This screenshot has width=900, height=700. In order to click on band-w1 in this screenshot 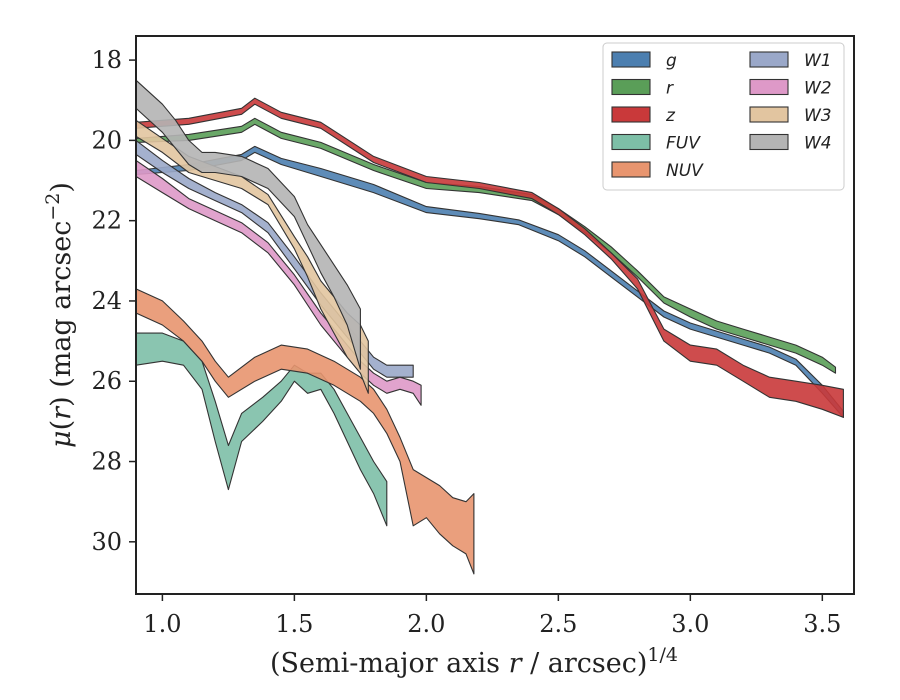, I will do `click(275, 258)`.